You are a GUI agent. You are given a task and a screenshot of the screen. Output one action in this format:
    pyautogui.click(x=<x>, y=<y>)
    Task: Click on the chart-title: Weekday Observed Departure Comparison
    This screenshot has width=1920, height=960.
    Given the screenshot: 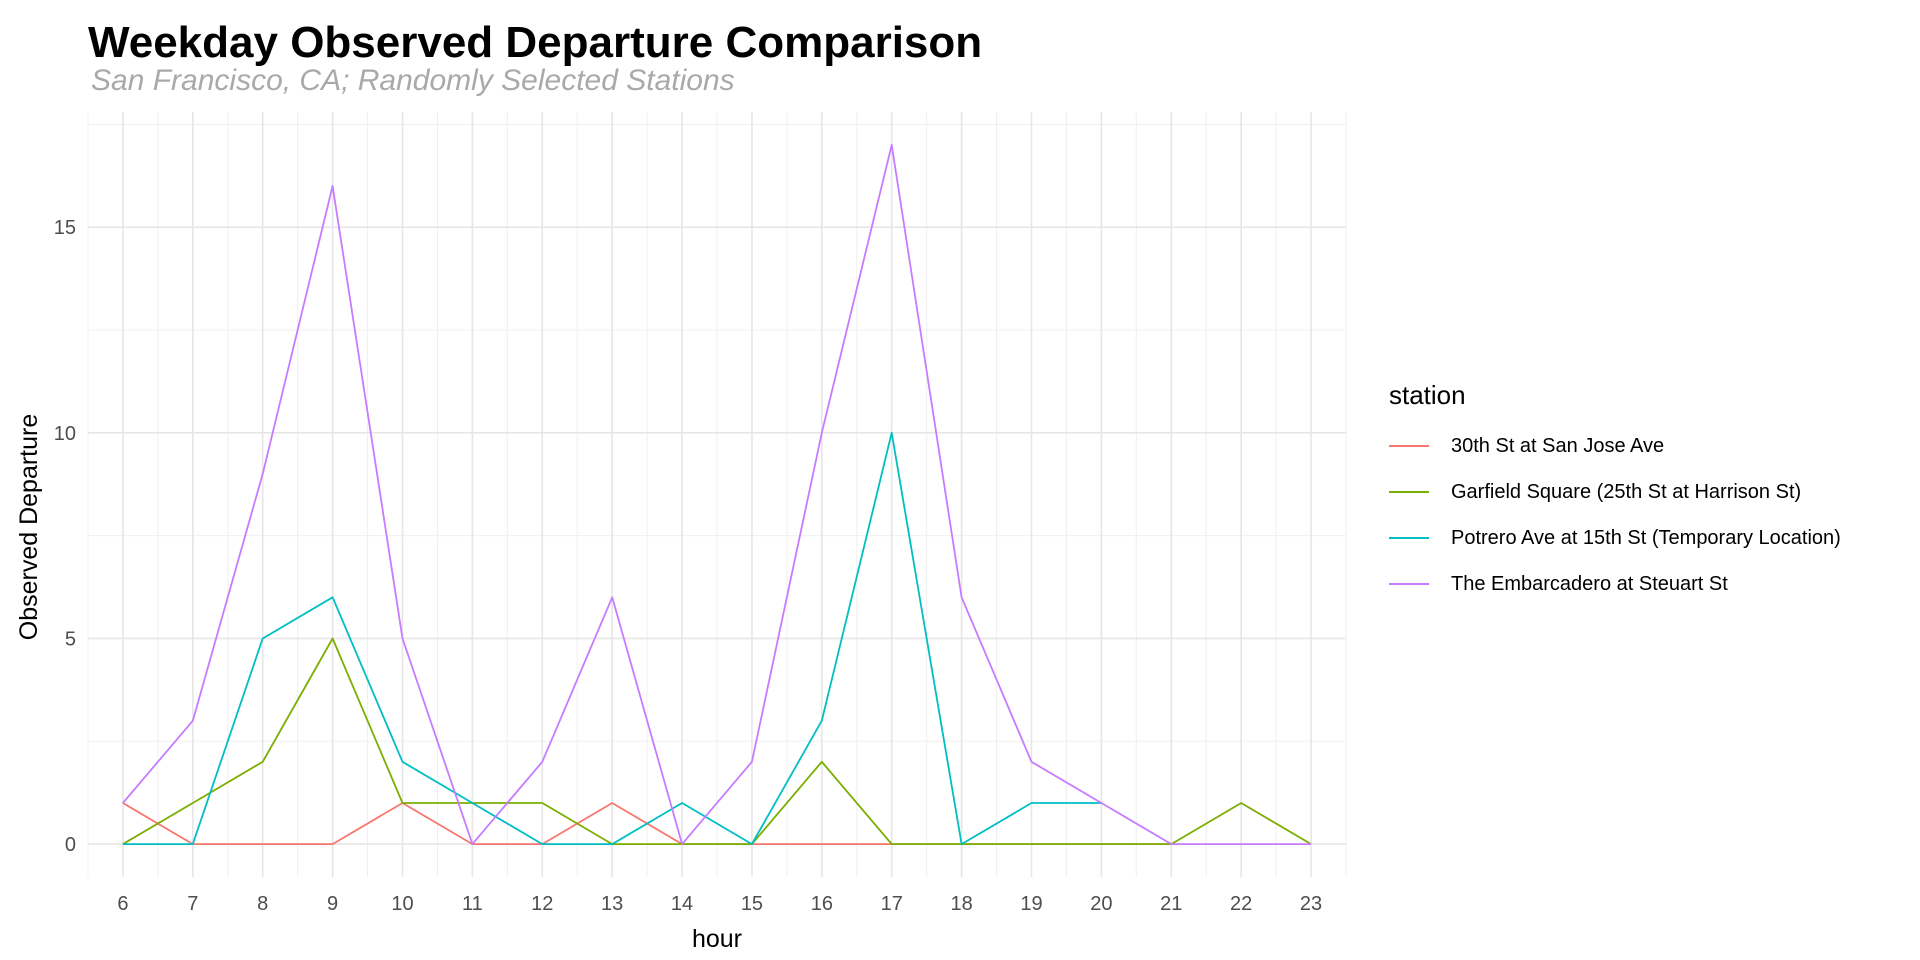 What is the action you would take?
    pyautogui.click(x=535, y=42)
    